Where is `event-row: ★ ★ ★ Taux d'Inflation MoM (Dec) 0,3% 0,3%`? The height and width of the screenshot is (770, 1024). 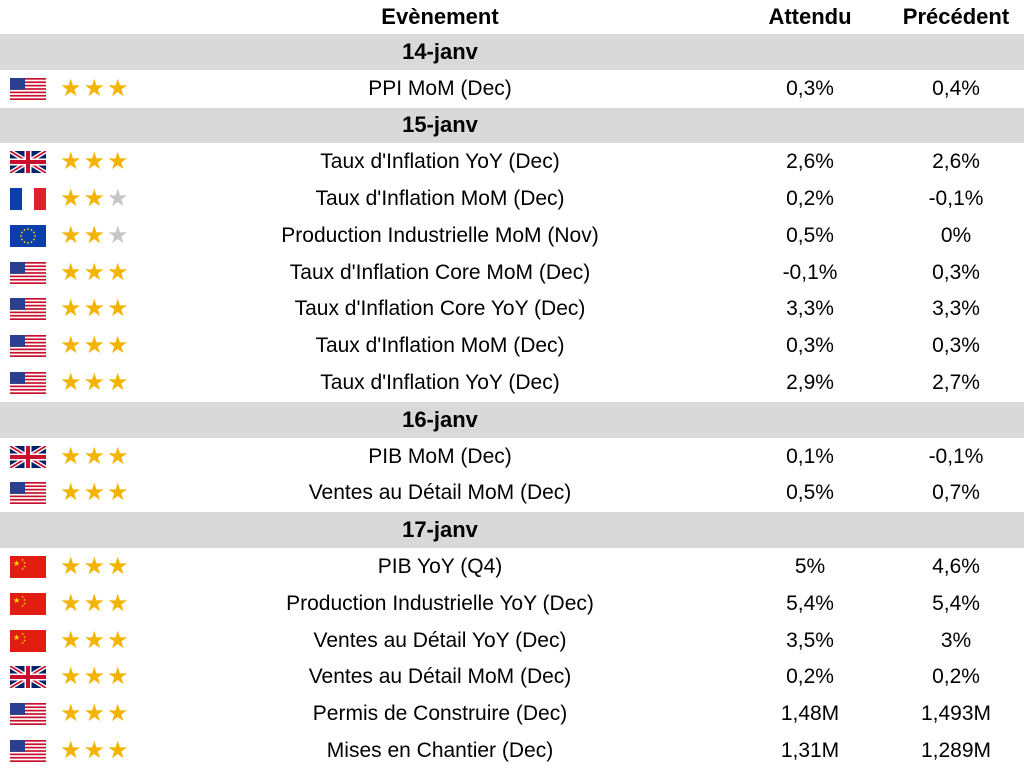
event-row: ★ ★ ★ Taux d'Inflation MoM (Dec) 0,3% 0,3% is located at coordinates (512, 347).